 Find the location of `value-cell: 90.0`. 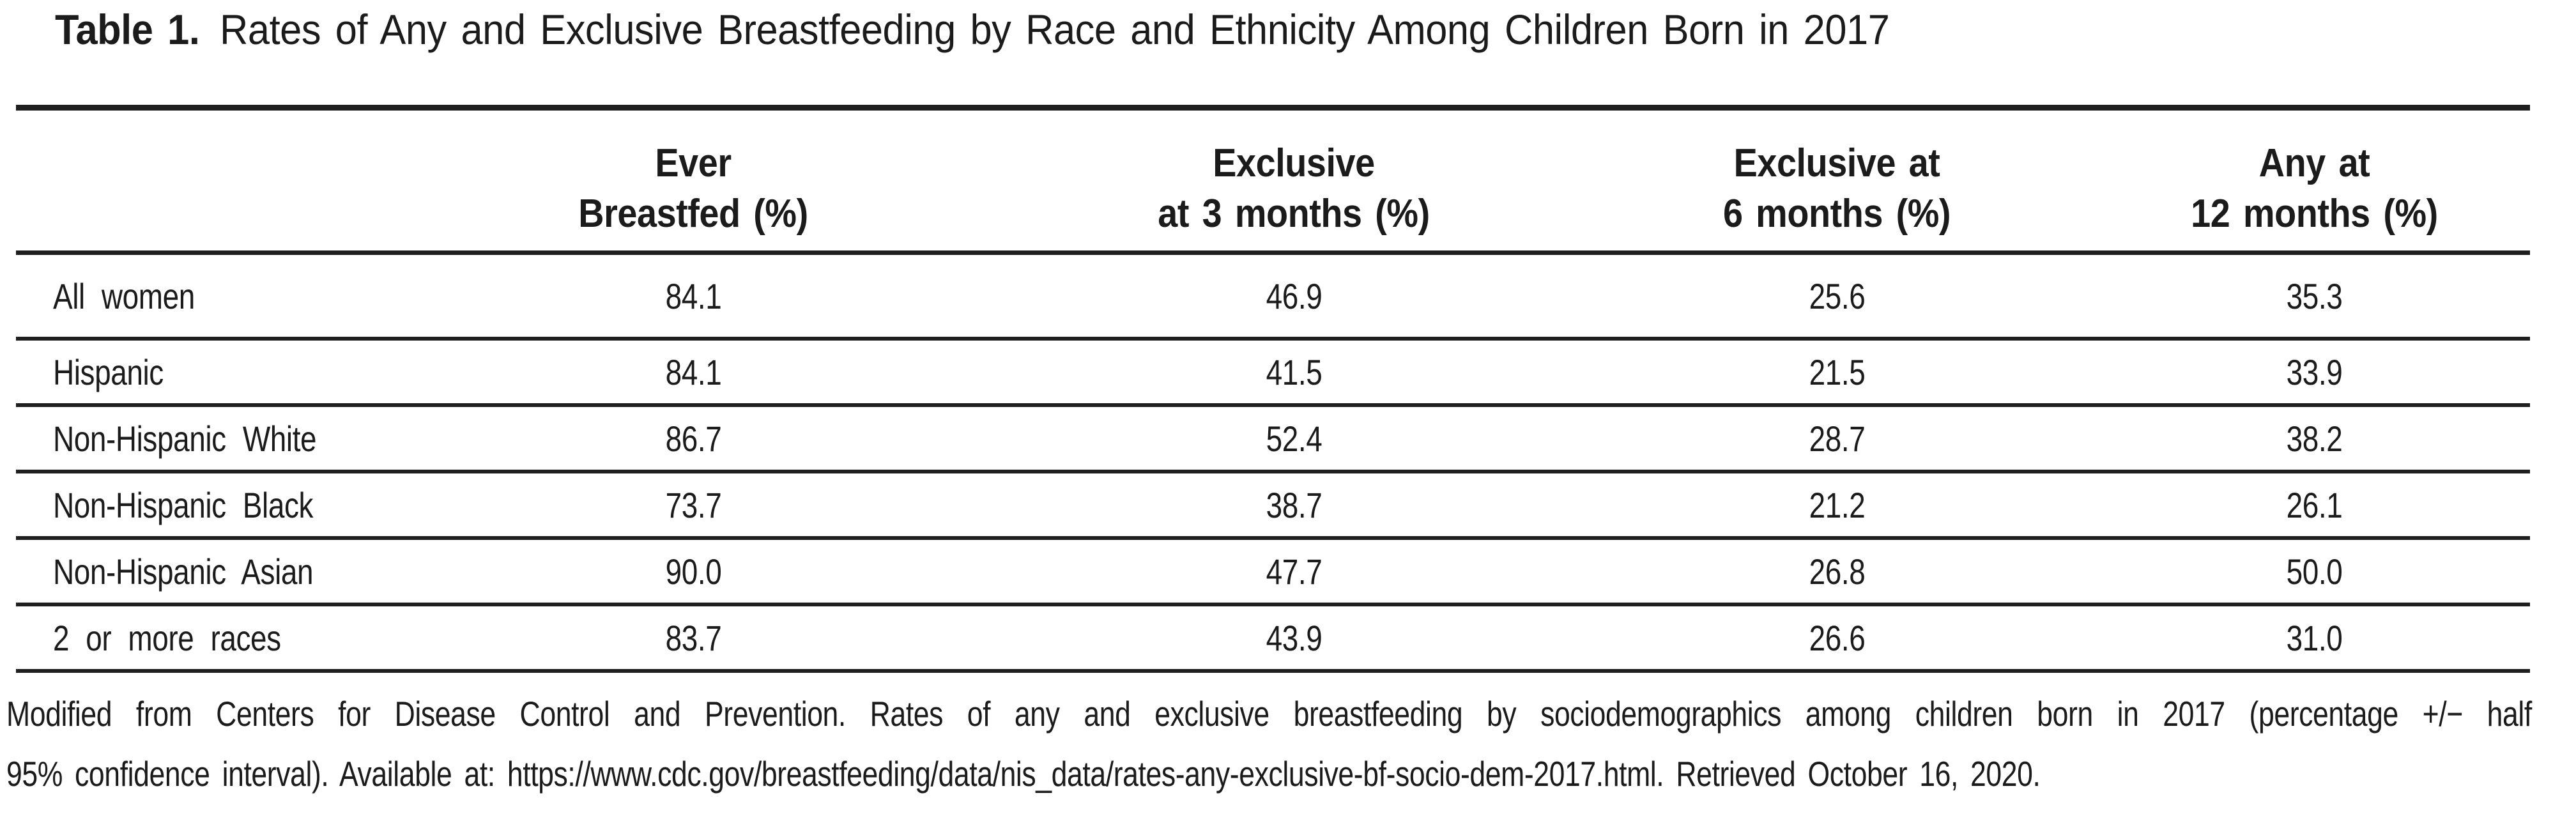

value-cell: 90.0 is located at coordinates (693, 571).